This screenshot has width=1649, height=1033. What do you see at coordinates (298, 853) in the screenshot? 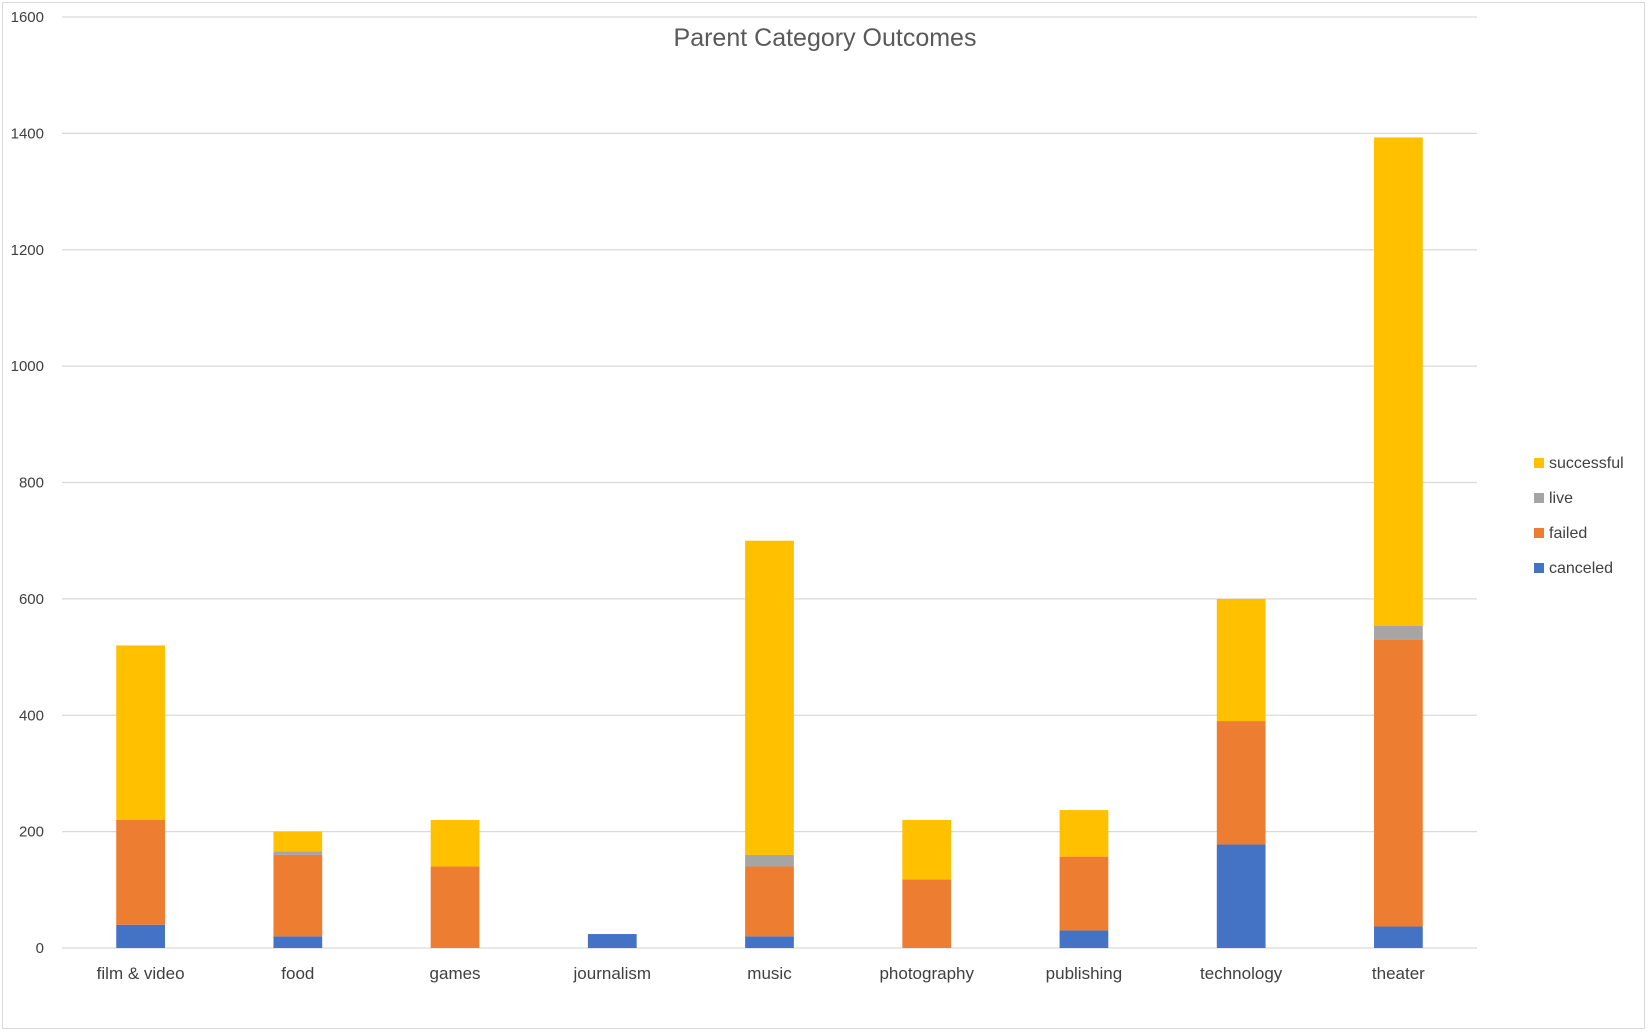
I see `bar-live-food` at bounding box center [298, 853].